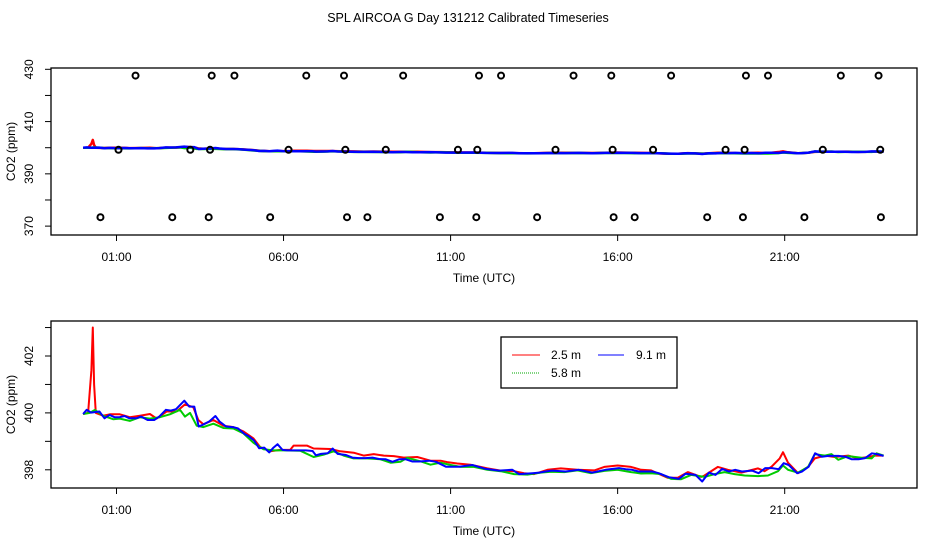 Image resolution: width=936 pixels, height=545 pixels. I want to click on y-tick-label: 370, so click(29, 226).